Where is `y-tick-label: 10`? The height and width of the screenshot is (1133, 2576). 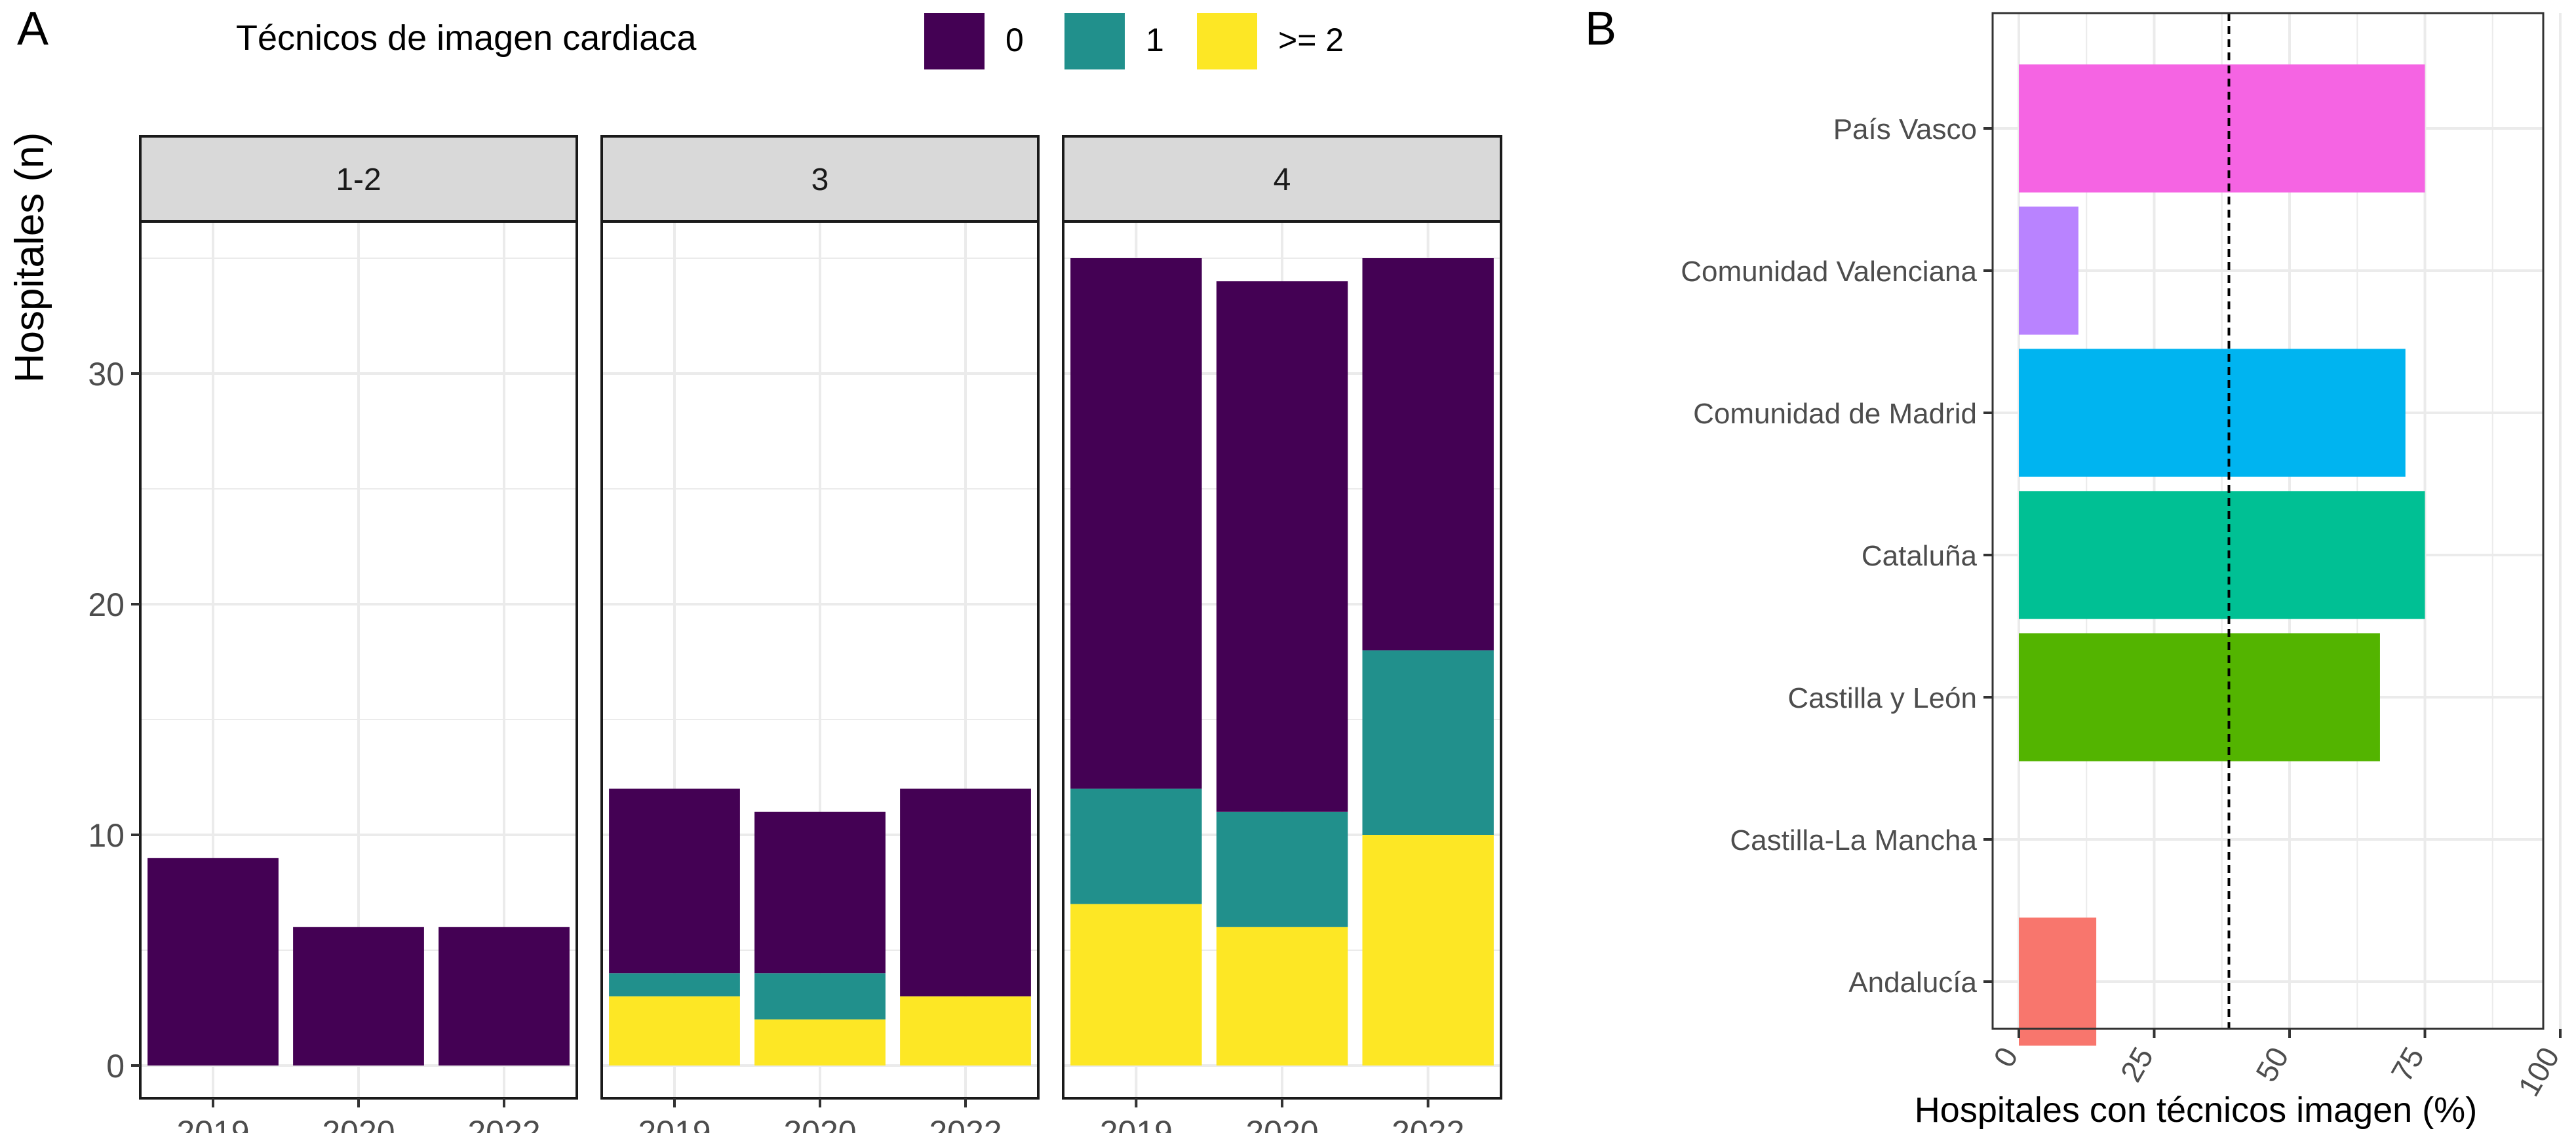
y-tick-label: 10 is located at coordinates (106, 835).